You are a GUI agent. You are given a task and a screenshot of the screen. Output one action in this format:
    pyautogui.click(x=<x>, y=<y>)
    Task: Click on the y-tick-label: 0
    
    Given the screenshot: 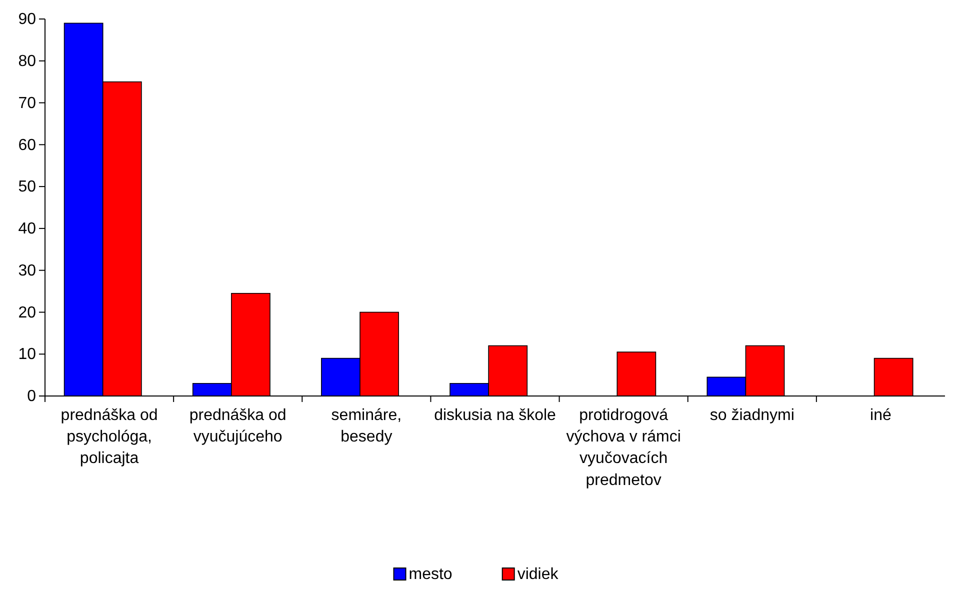 What is the action you would take?
    pyautogui.click(x=31, y=397)
    